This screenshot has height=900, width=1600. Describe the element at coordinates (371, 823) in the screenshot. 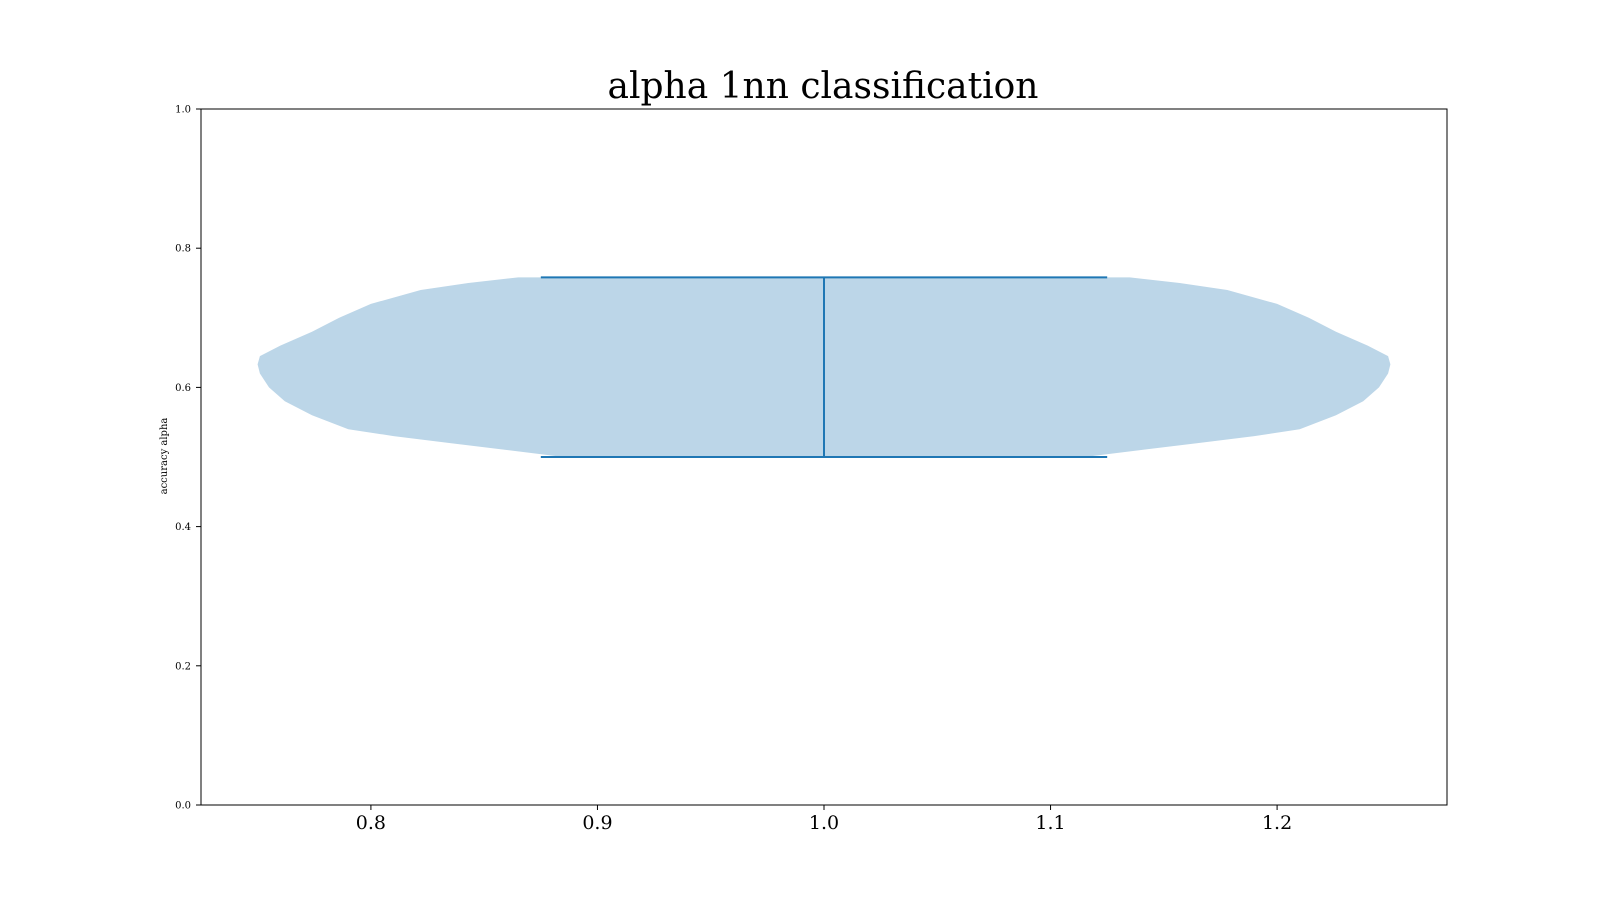

I see `x-tick-label-0: 0.8` at that location.